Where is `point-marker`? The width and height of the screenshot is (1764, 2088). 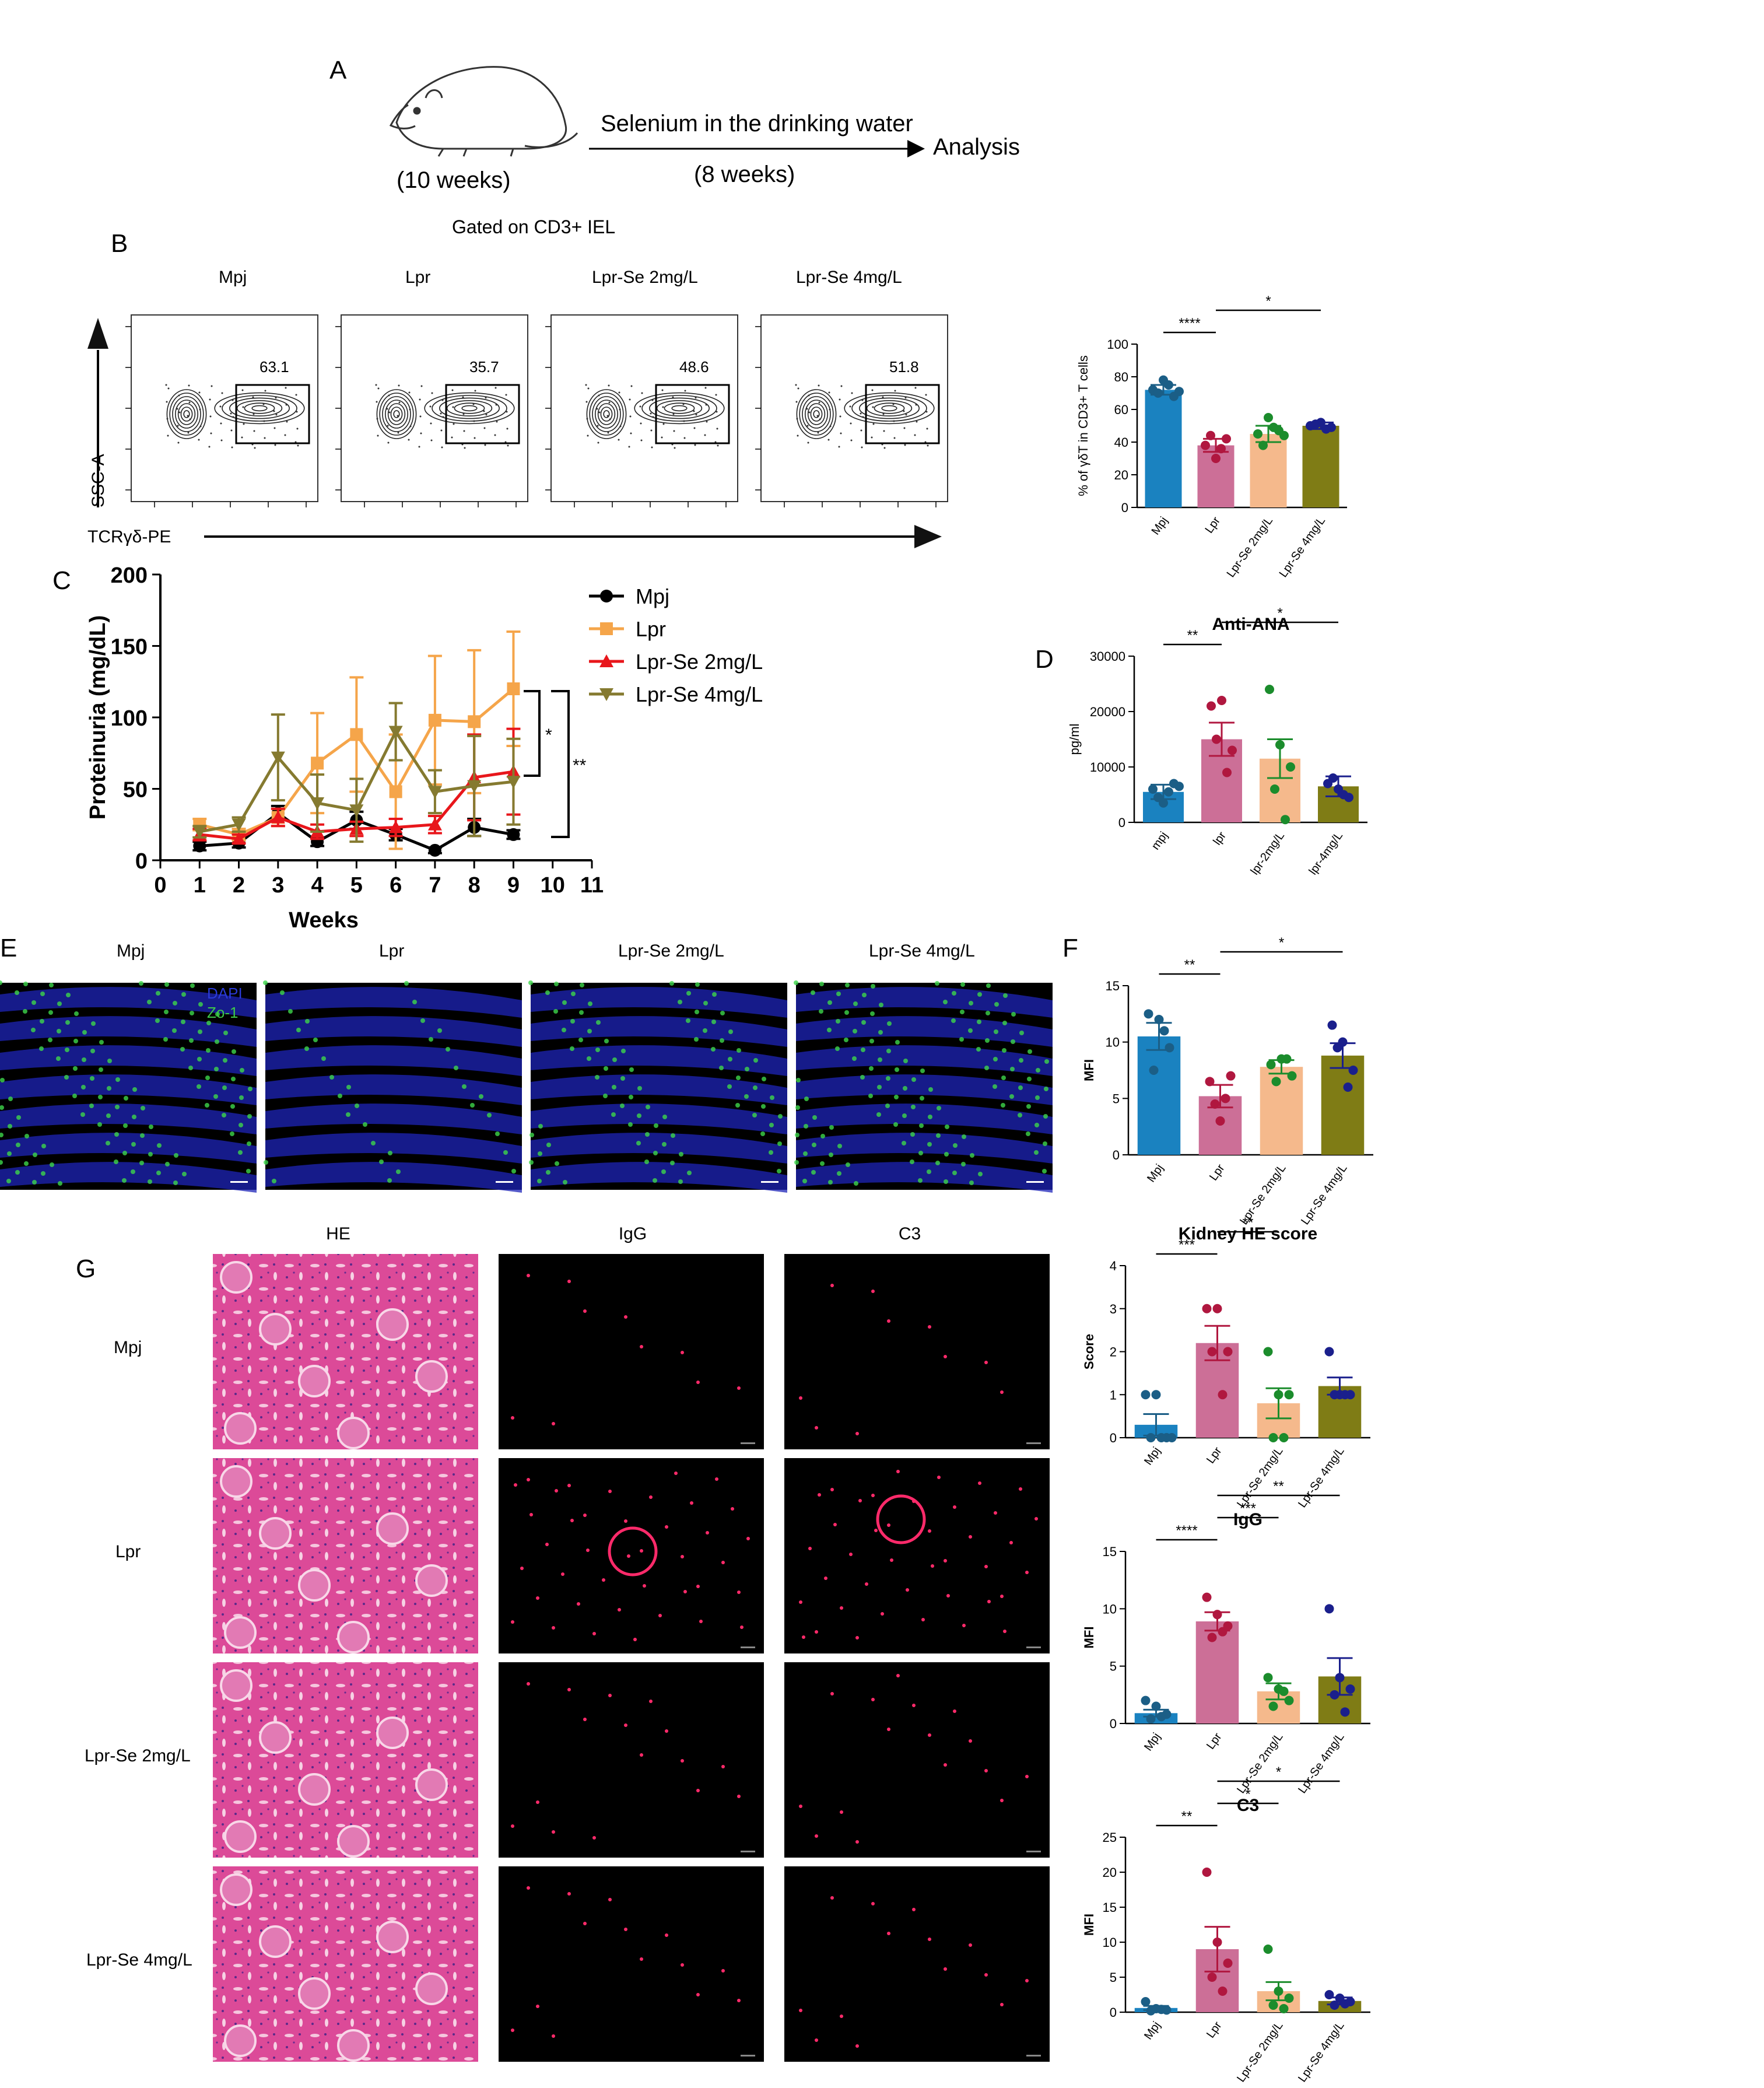 point-marker is located at coordinates (606, 694).